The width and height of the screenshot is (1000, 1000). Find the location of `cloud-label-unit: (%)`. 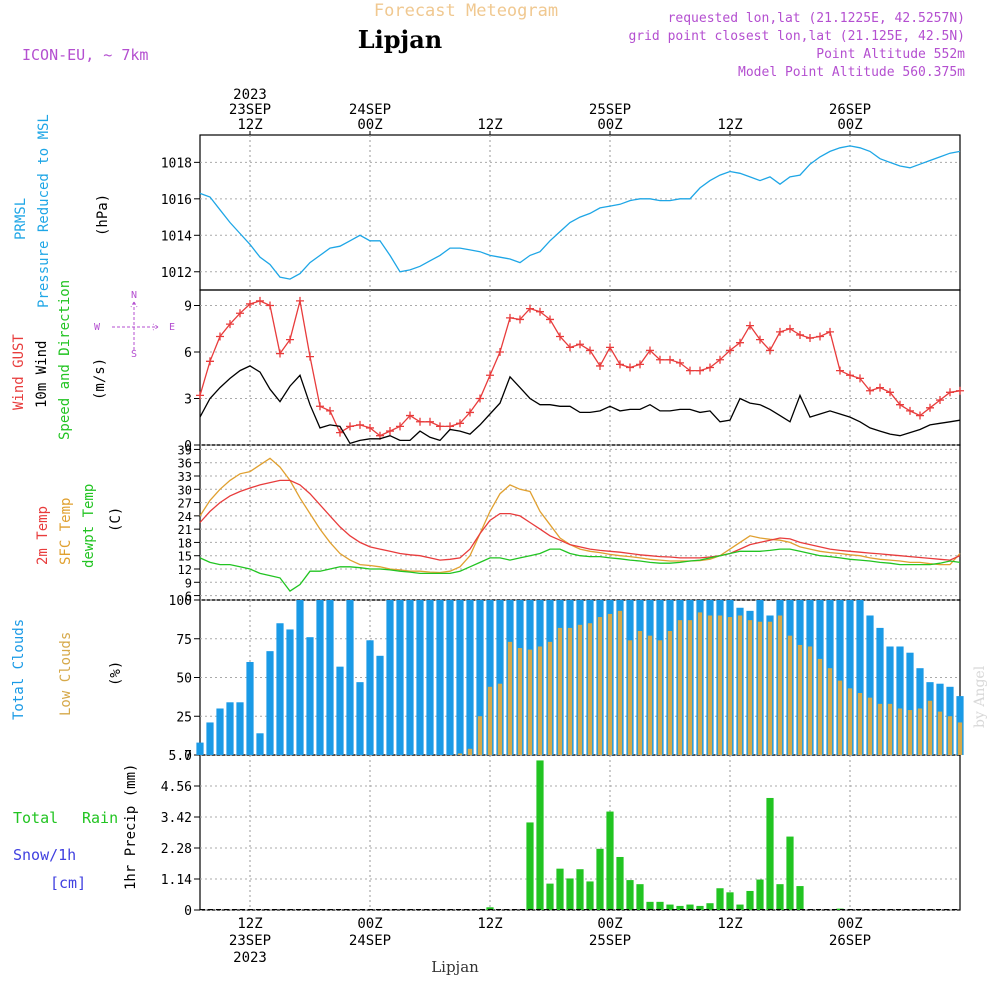

cloud-label-unit: (%) is located at coordinates (116, 673).